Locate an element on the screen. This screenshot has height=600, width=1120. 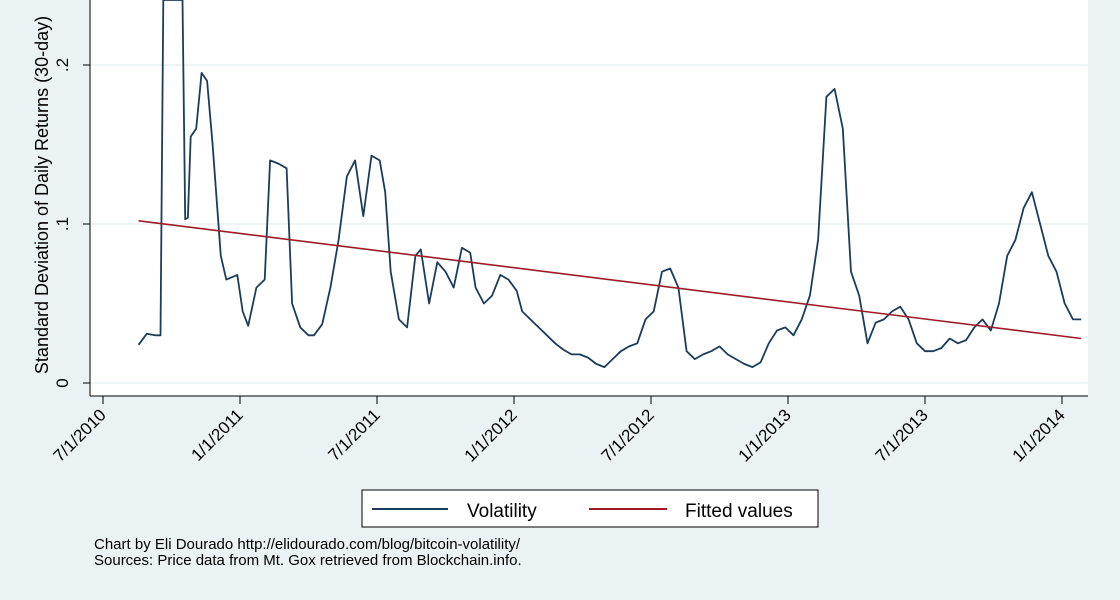
x-tick-label: 7/1/2011 is located at coordinates (353, 434).